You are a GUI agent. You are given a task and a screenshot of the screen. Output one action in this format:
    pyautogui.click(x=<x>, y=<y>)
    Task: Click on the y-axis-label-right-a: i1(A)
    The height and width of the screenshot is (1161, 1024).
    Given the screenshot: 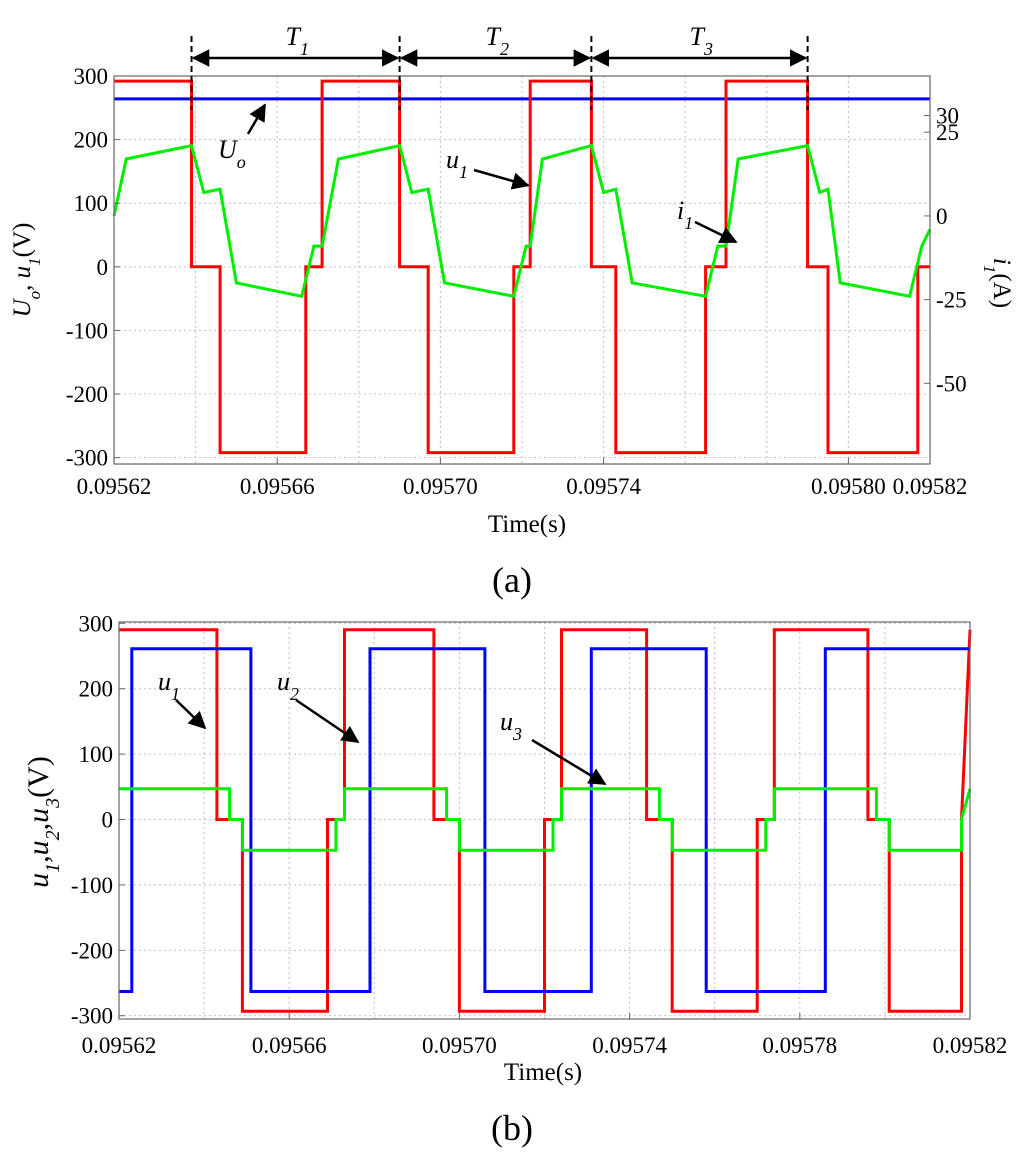 What is the action you would take?
    pyautogui.click(x=998, y=283)
    